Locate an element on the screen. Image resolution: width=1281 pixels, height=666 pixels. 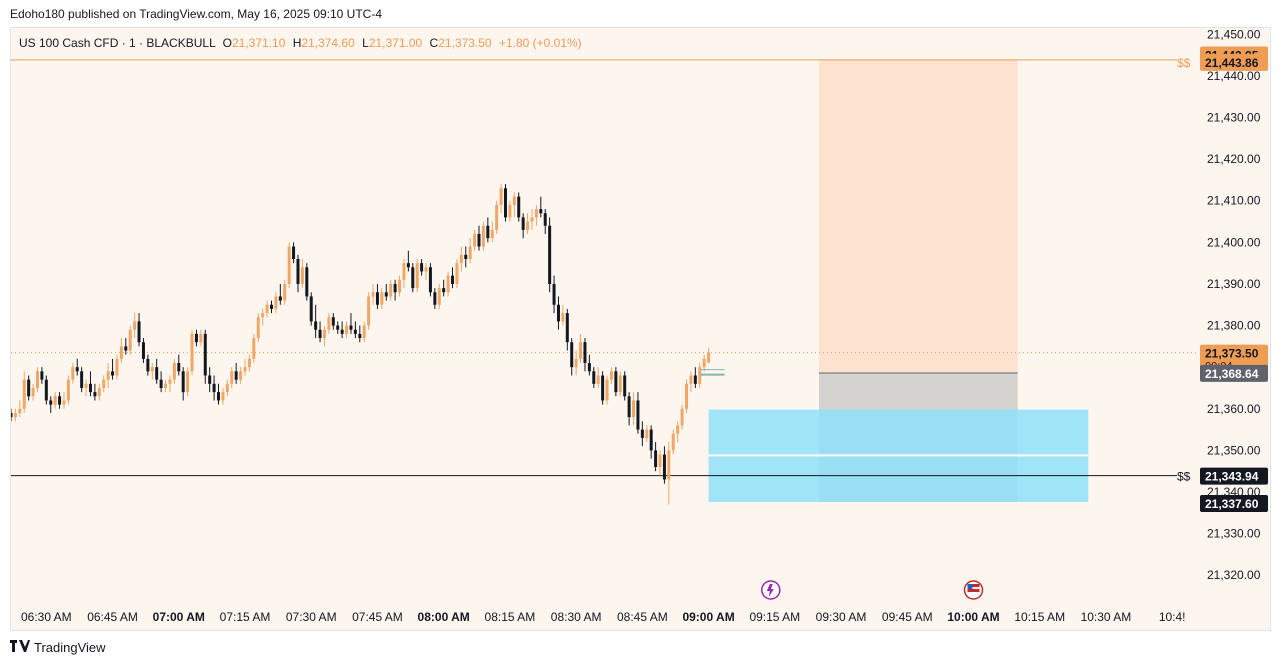
y-tick-label: 21,420.00 is located at coordinates (1234, 159).